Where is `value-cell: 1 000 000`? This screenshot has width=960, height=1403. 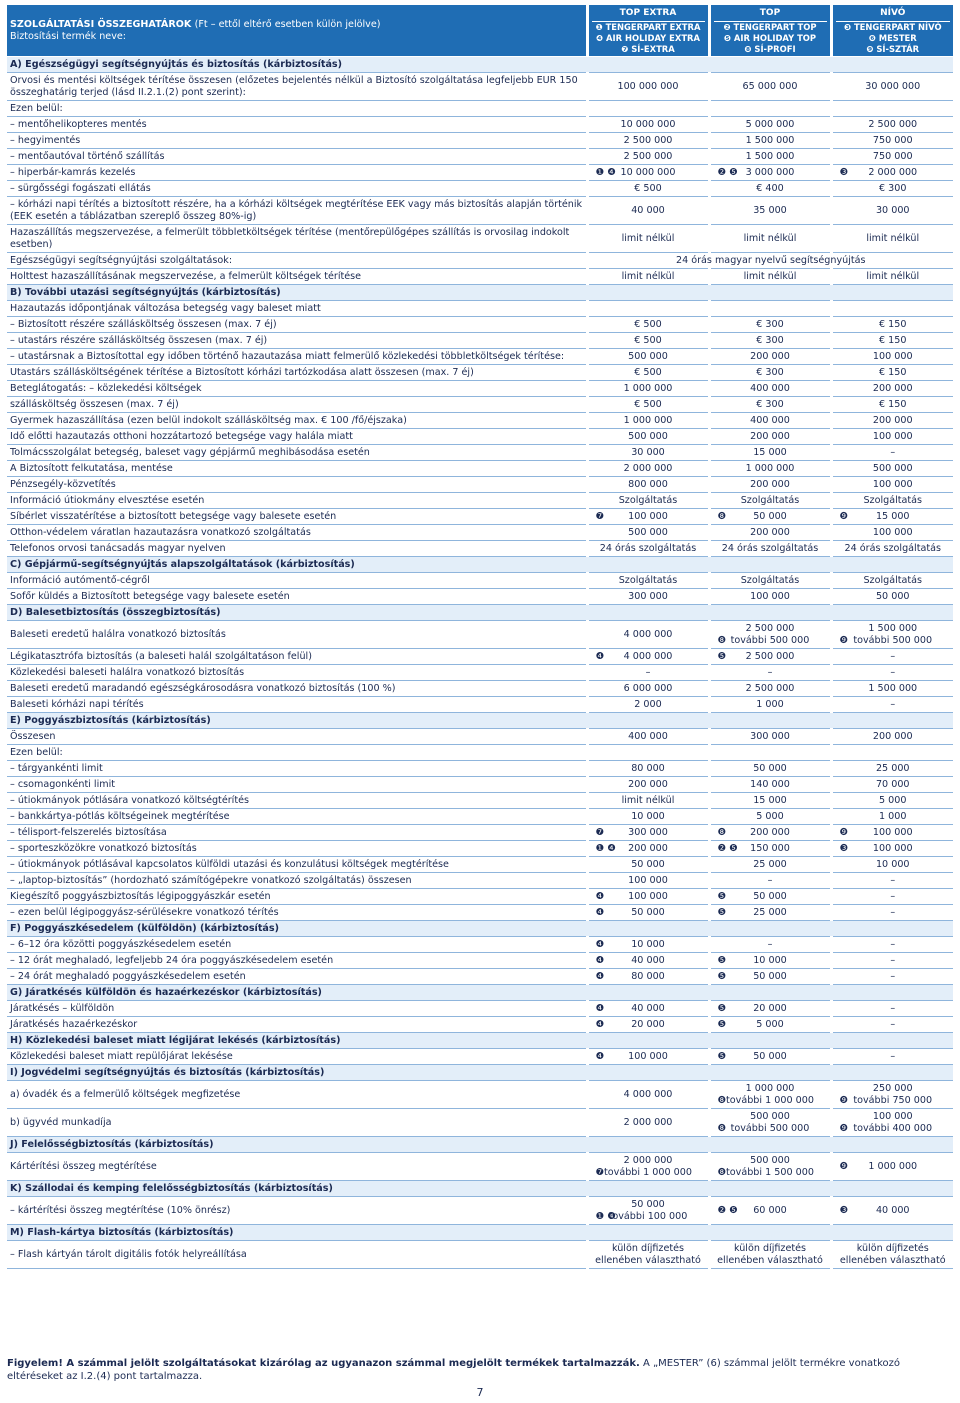 value-cell: 1 000 000 is located at coordinates (647, 420).